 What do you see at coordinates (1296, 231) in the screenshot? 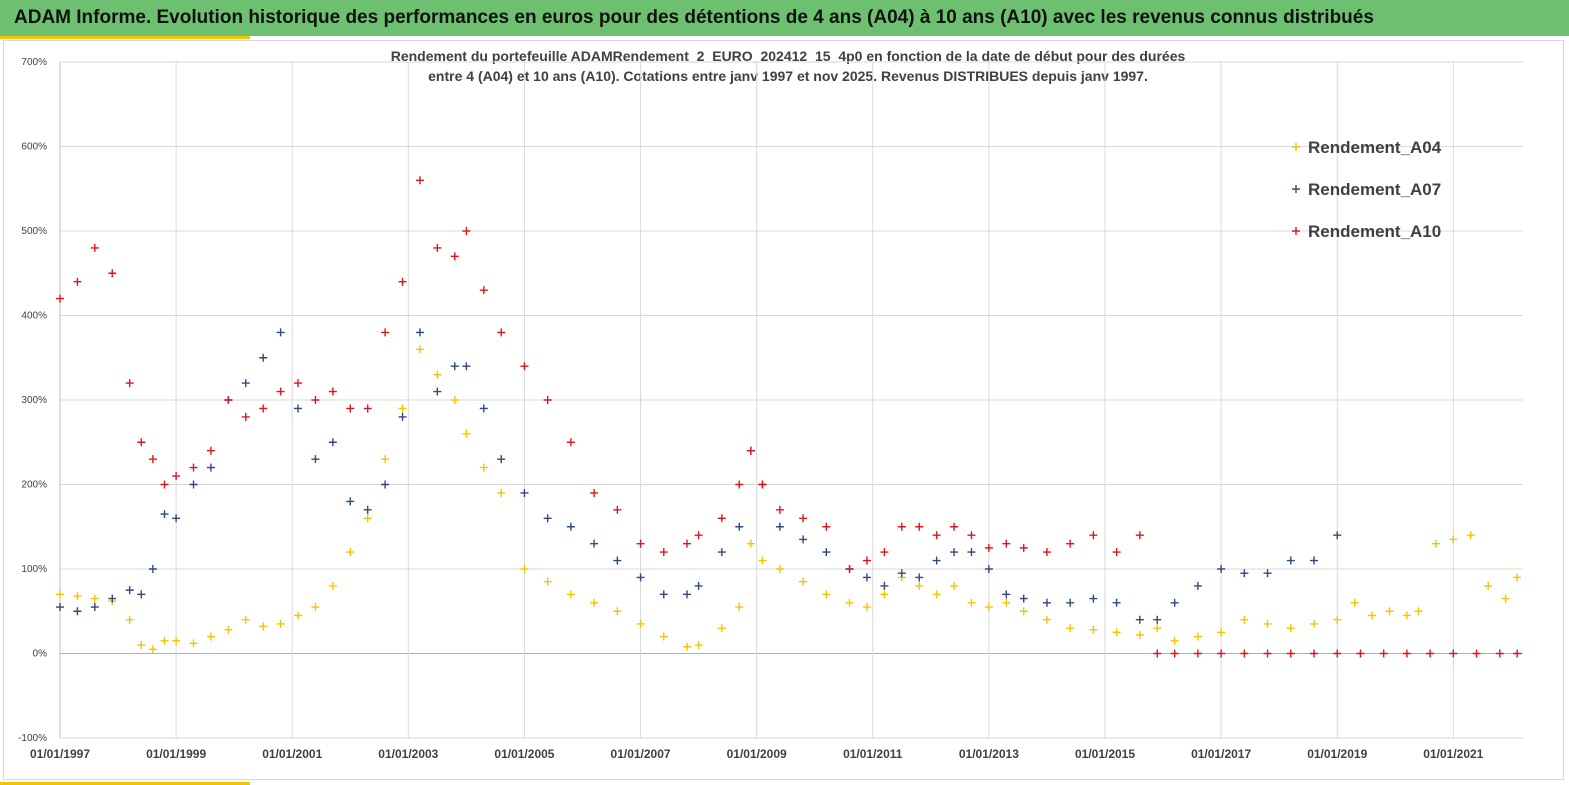
I see `legend-marker` at bounding box center [1296, 231].